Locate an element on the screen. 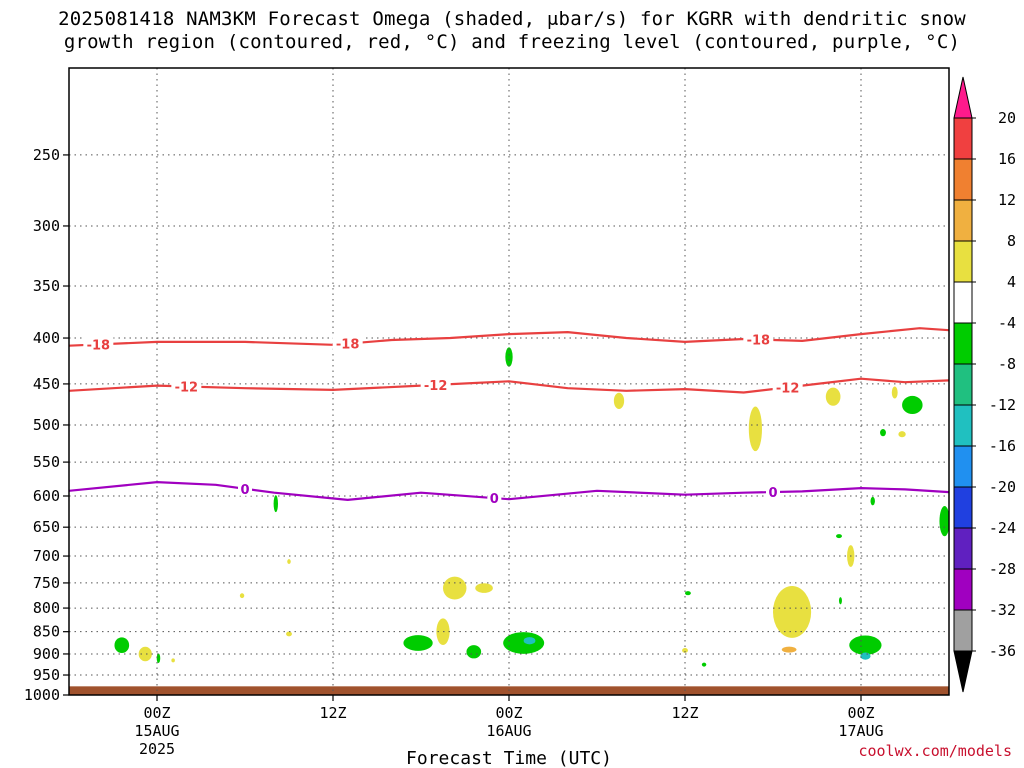 The height and width of the screenshot is (768, 1024). colorbar-tick-label: -8 is located at coordinates (1007, 364).